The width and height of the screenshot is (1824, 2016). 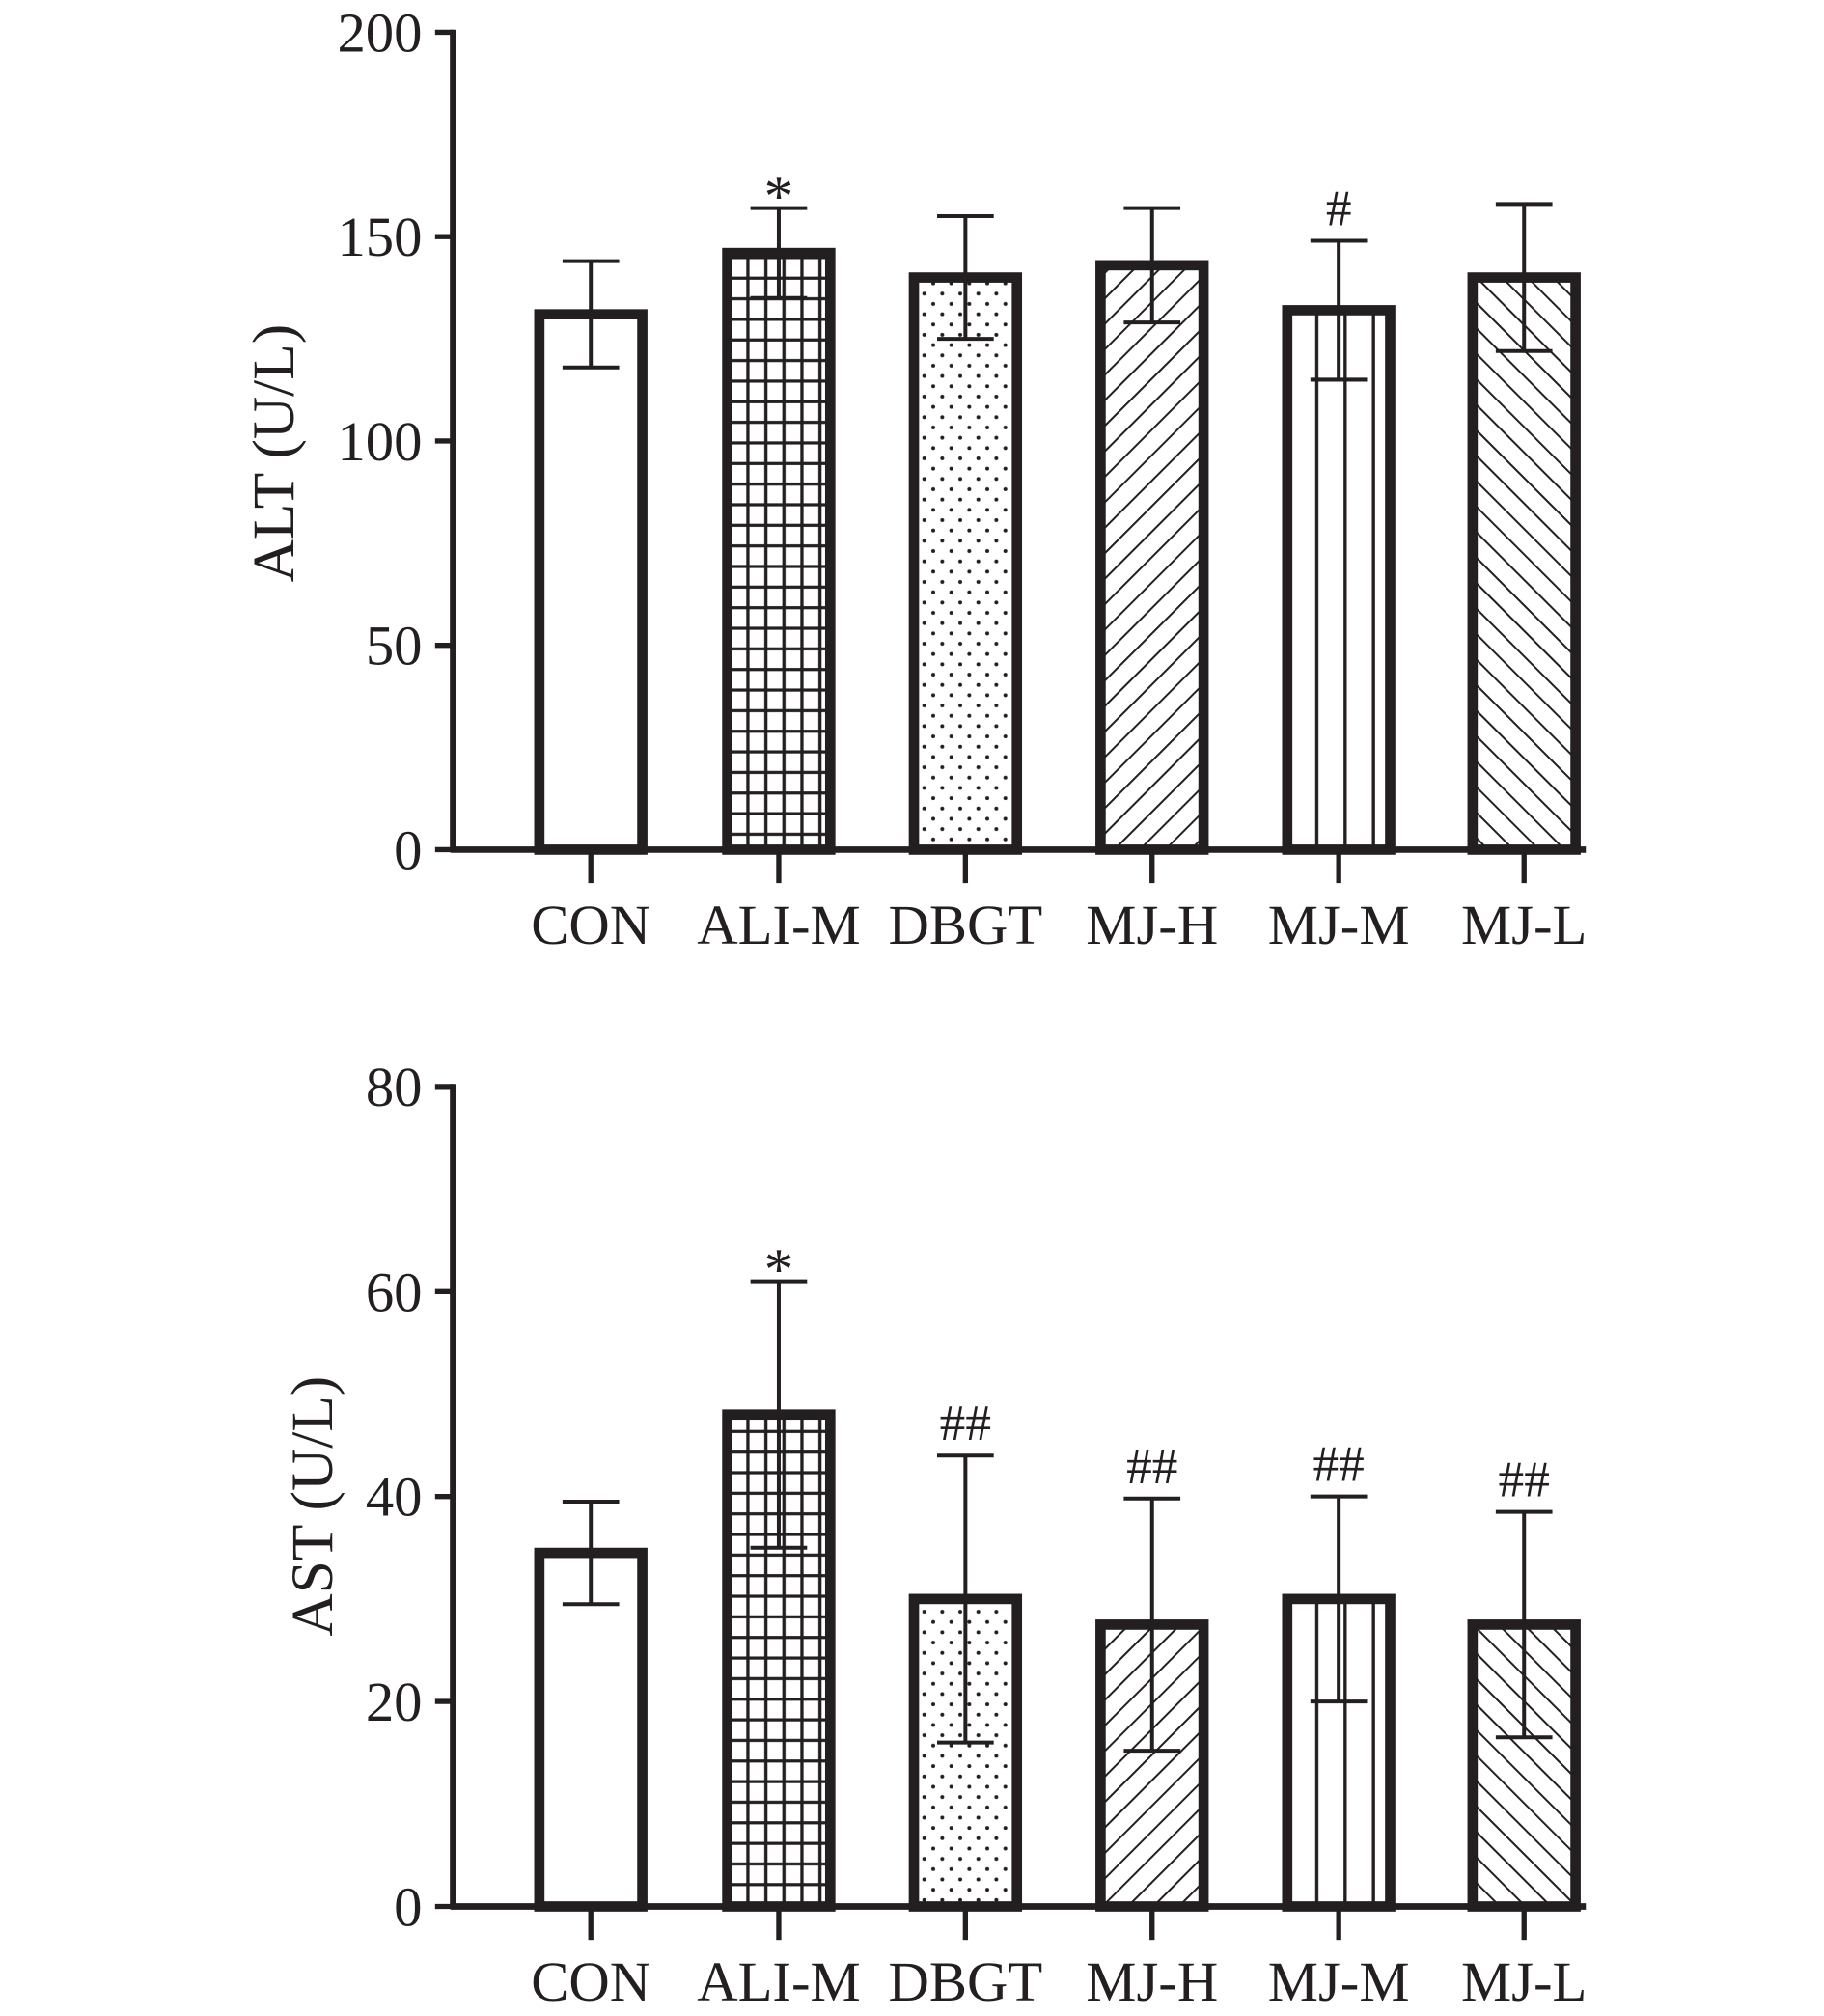 What do you see at coordinates (1152, 557) in the screenshot?
I see `bar-mj-h` at bounding box center [1152, 557].